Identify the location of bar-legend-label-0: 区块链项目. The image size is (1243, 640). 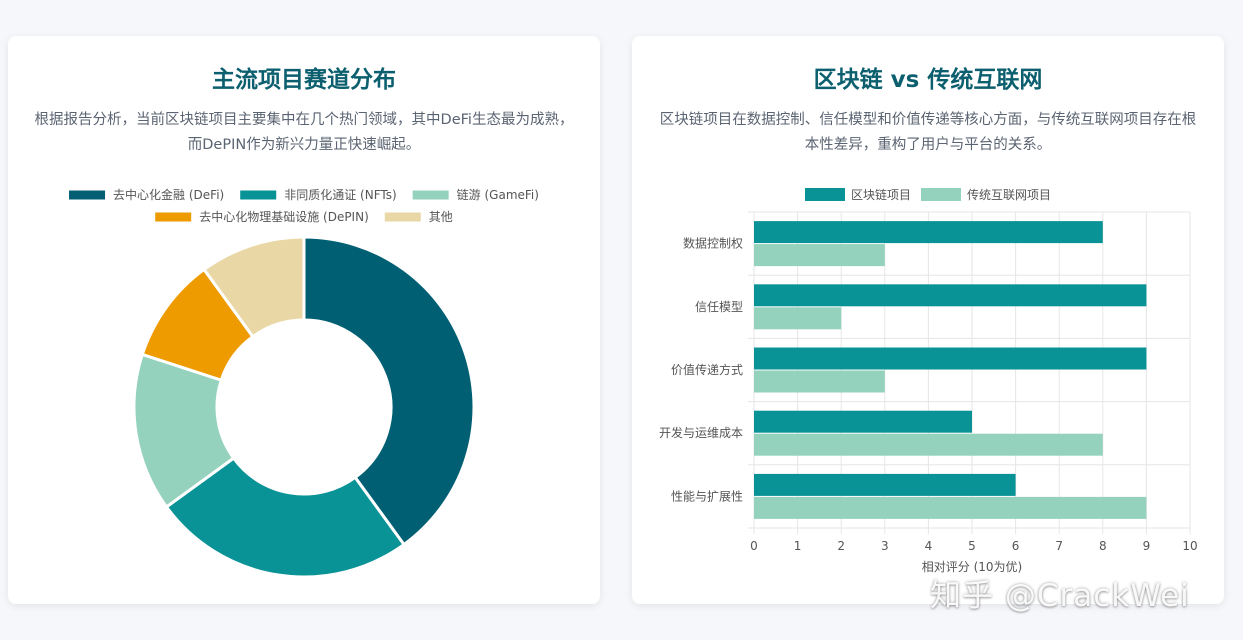
(881, 194).